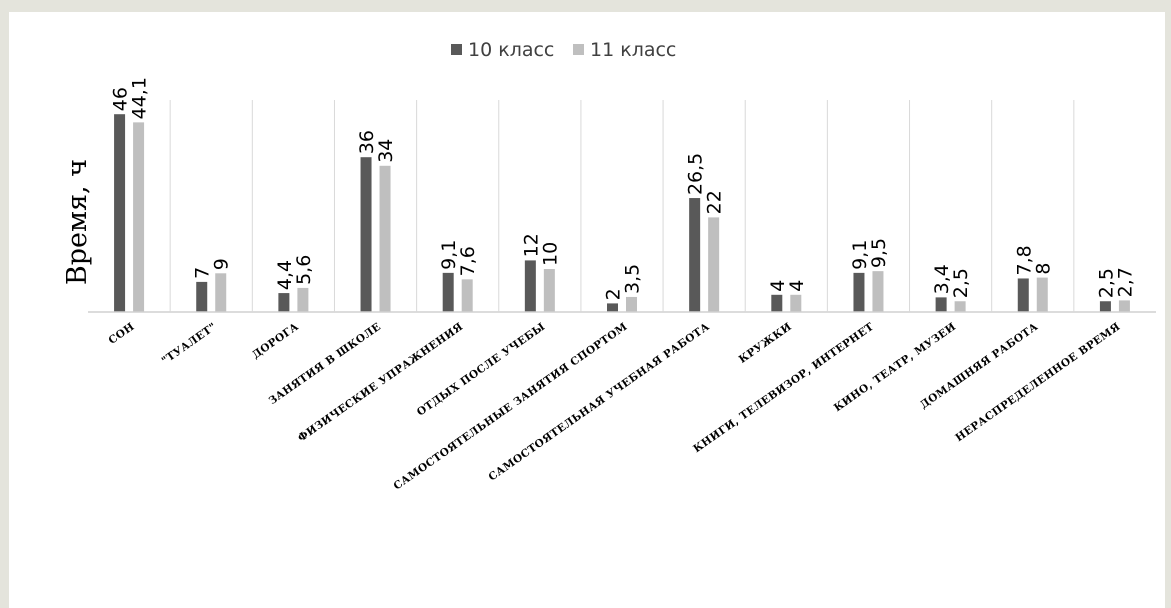 This screenshot has height=608, width=1171. What do you see at coordinates (633, 279) in the screenshot?
I see `data-label-11-class-6: 3,5` at bounding box center [633, 279].